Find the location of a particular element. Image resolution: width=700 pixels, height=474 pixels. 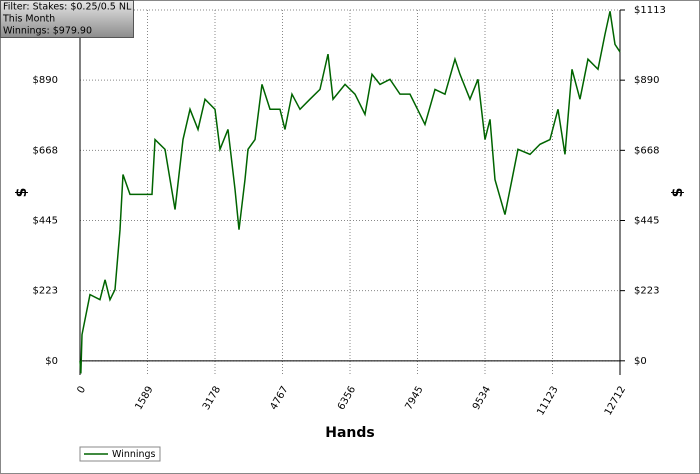

x-tick-label: 0 is located at coordinates (81, 390).